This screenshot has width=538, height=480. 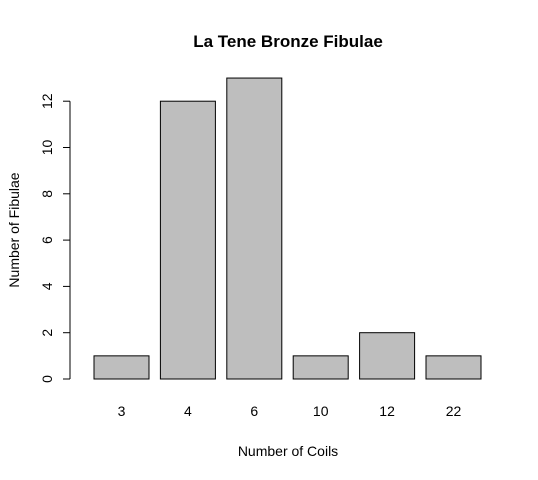 I want to click on x-axis-label: Number of Coils, so click(x=288, y=451).